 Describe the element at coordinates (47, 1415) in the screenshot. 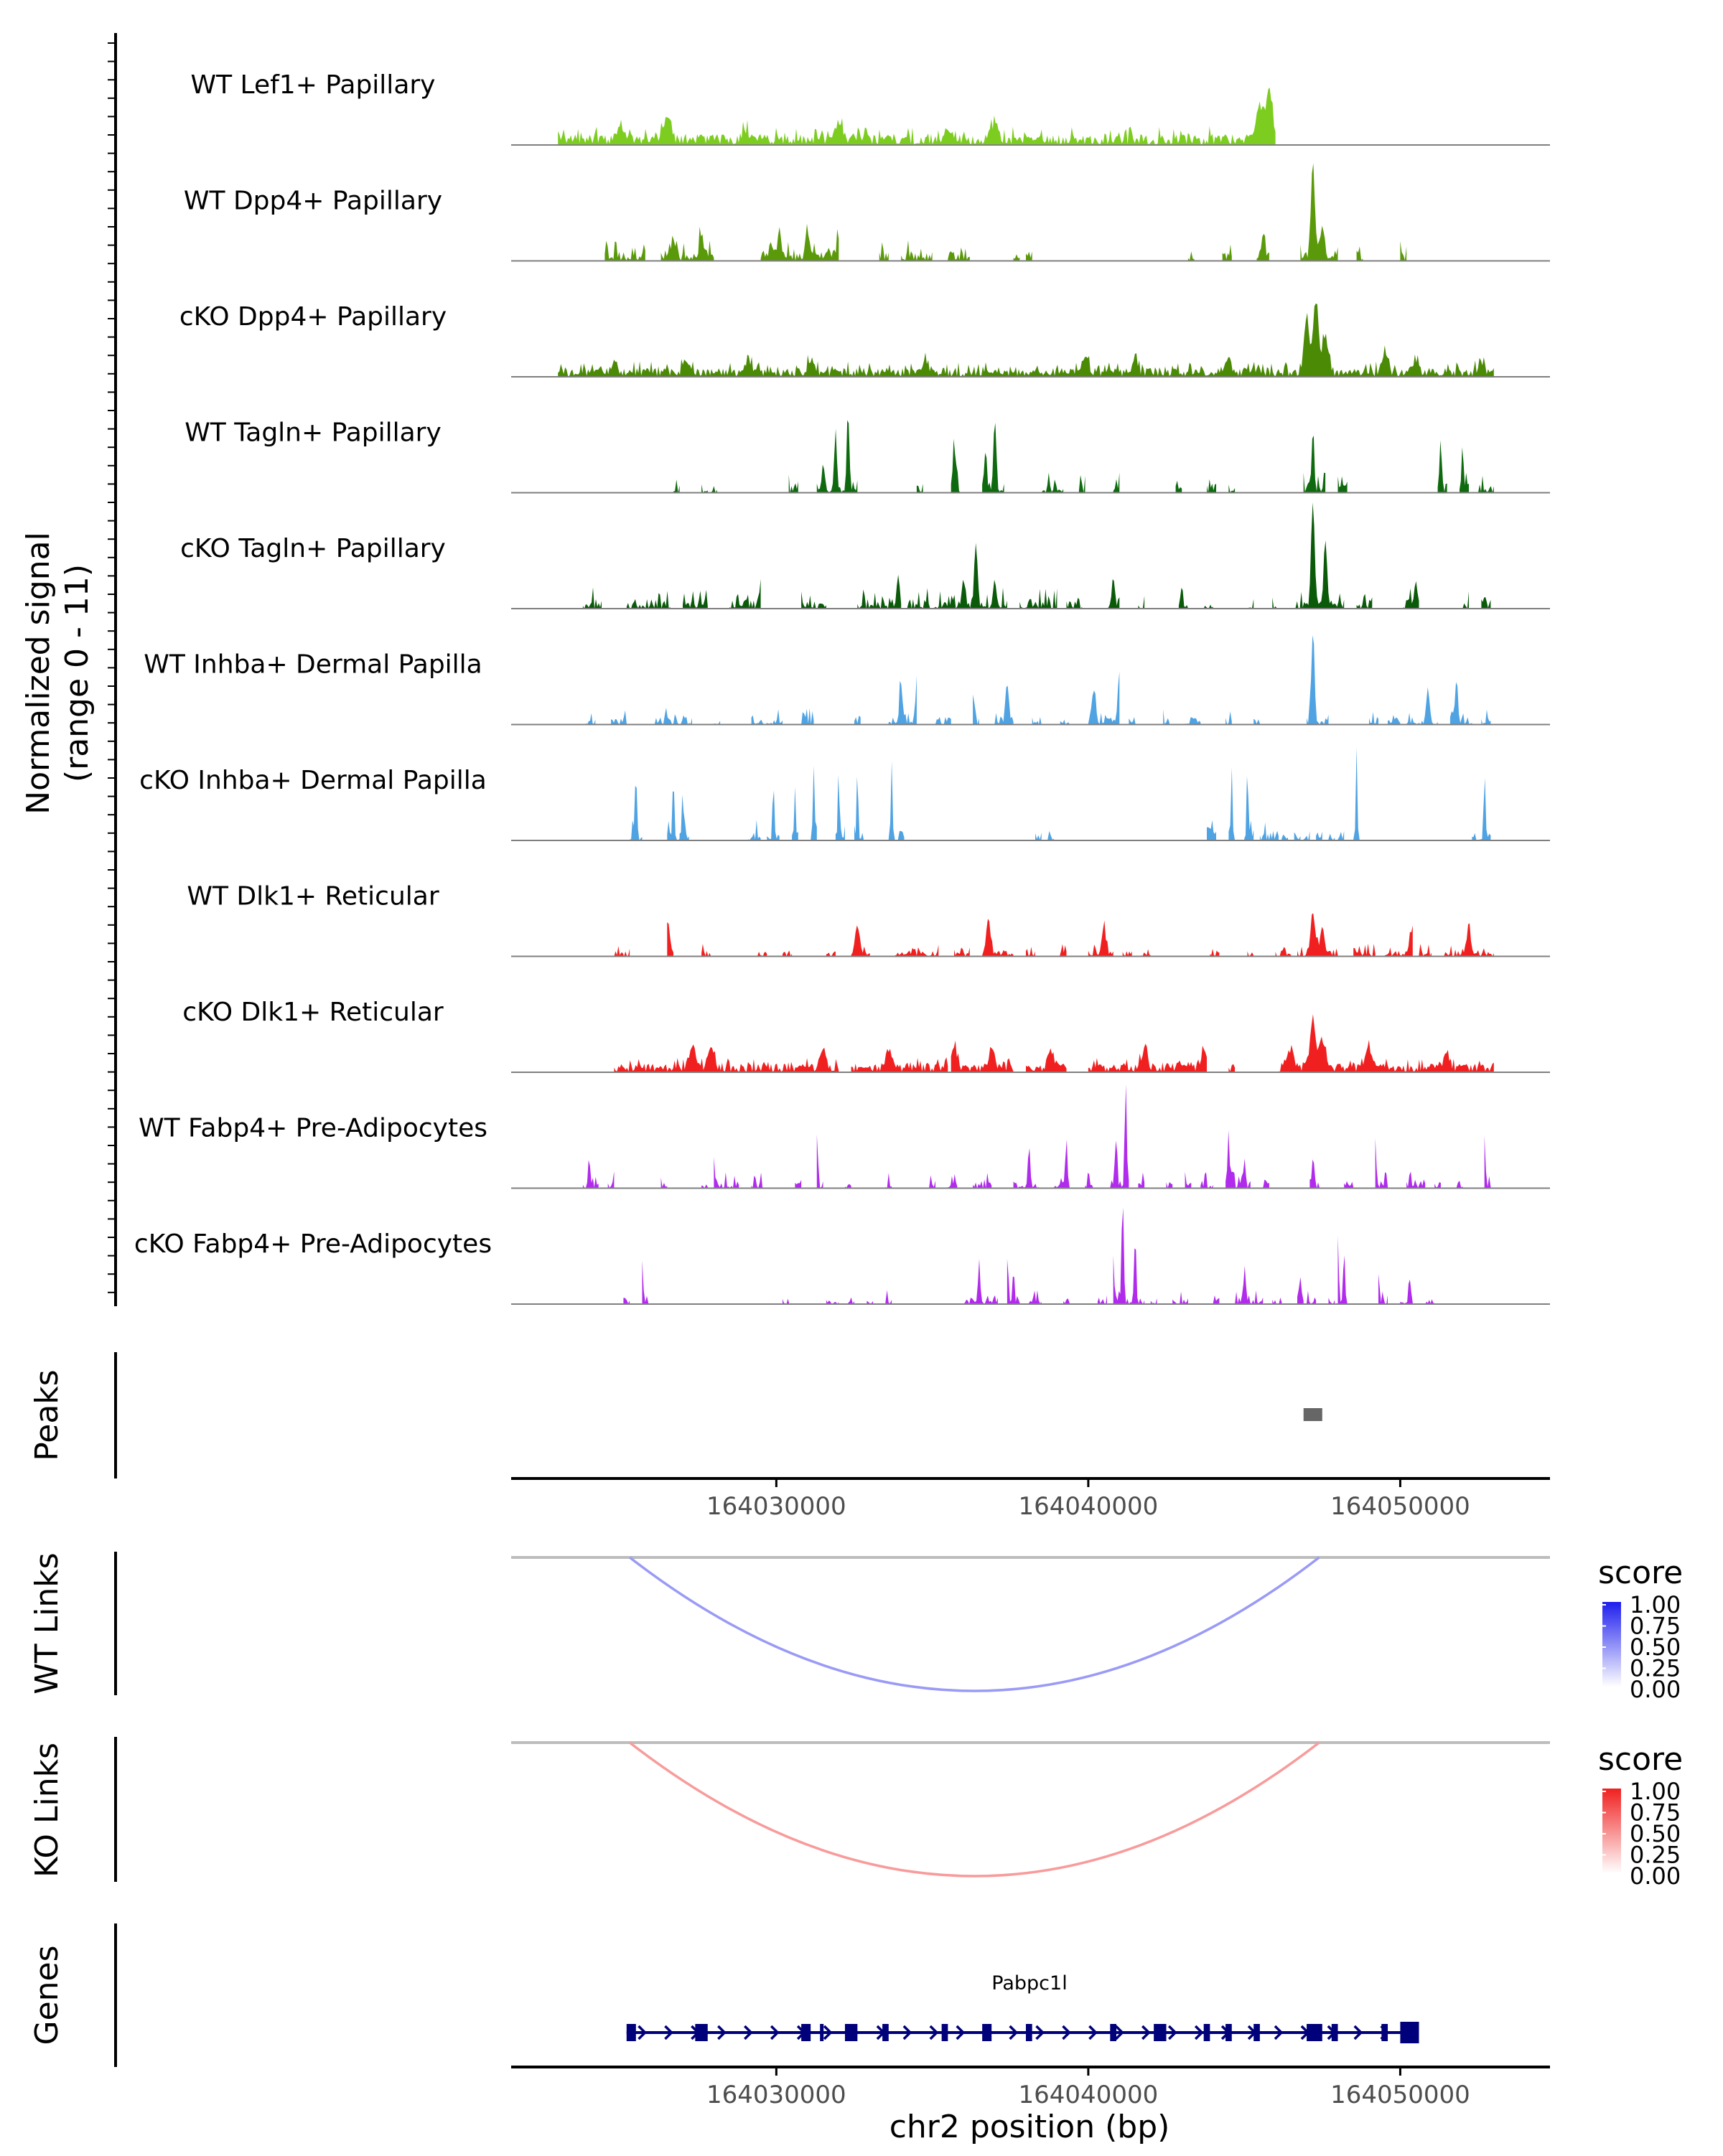

I see `peaks-y-label: Peaks` at that location.